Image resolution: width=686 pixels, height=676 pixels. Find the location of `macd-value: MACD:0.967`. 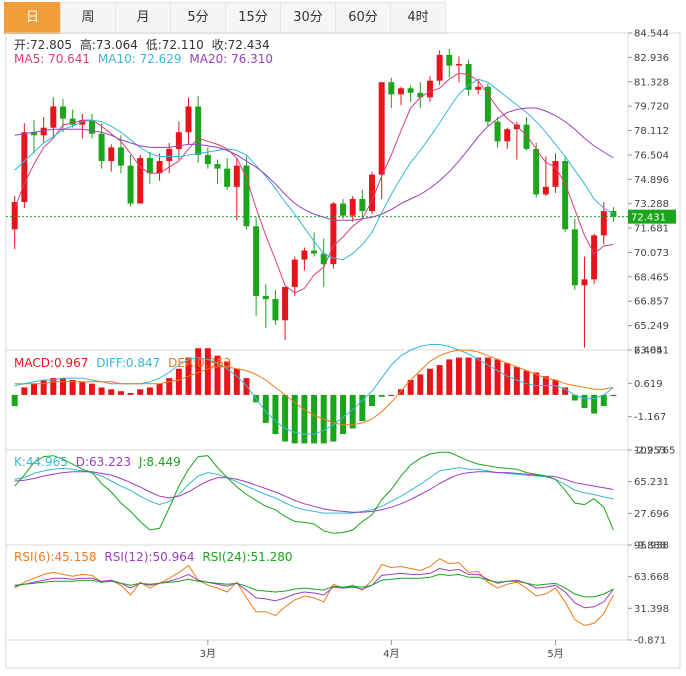

macd-value: MACD:0.967 is located at coordinates (51, 363).